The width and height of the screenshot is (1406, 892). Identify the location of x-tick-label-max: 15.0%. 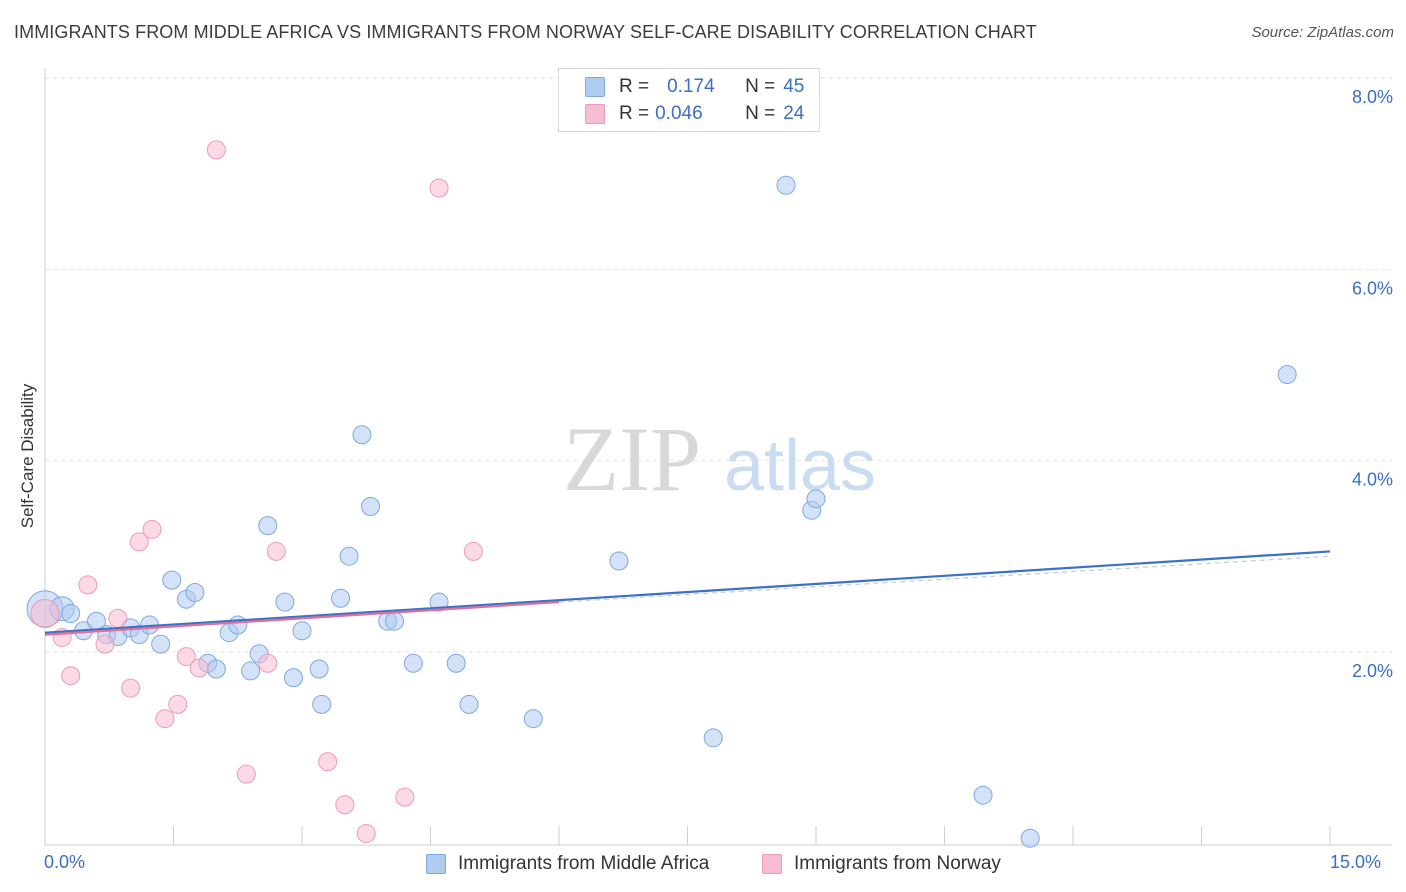
(1356, 862).